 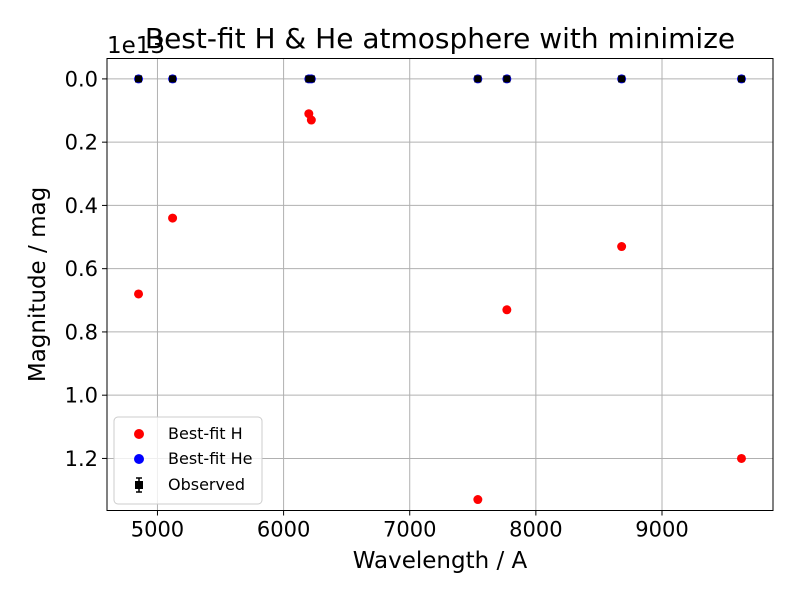 I want to click on legend-label-best-fit-he: Best-fit He, so click(x=210, y=458).